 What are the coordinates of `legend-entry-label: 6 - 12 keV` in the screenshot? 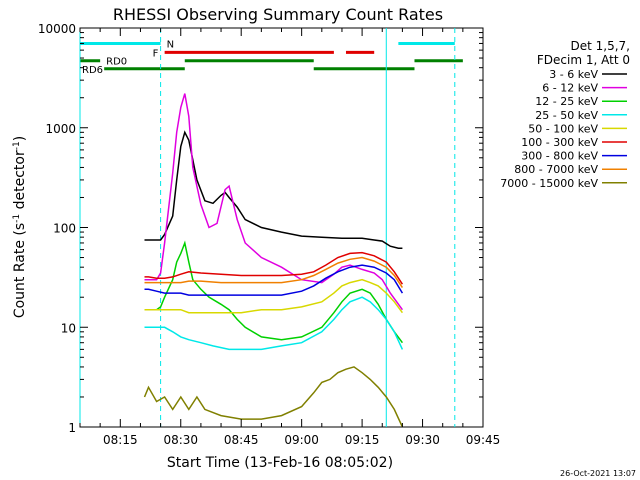 It's located at (570, 88).